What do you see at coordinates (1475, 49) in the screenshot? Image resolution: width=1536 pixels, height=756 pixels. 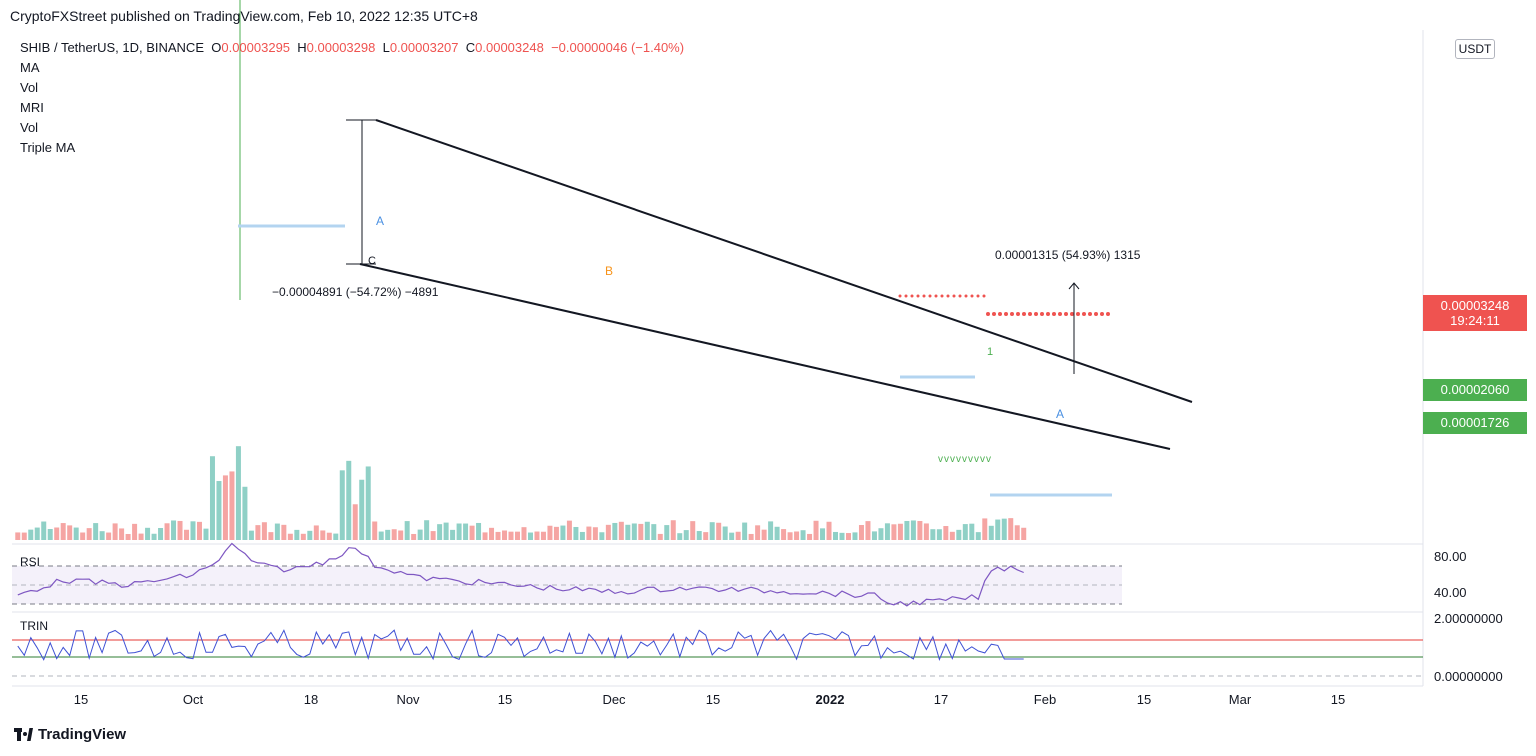 I see `currency-selector: USDT` at bounding box center [1475, 49].